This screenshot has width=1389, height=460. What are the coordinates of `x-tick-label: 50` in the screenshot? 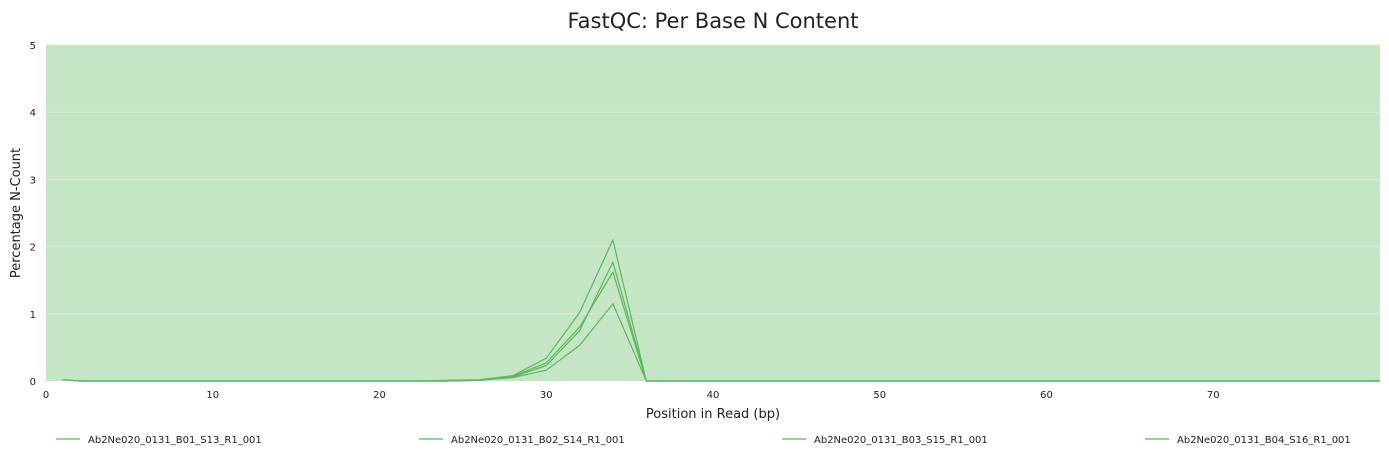 It's located at (879, 395).